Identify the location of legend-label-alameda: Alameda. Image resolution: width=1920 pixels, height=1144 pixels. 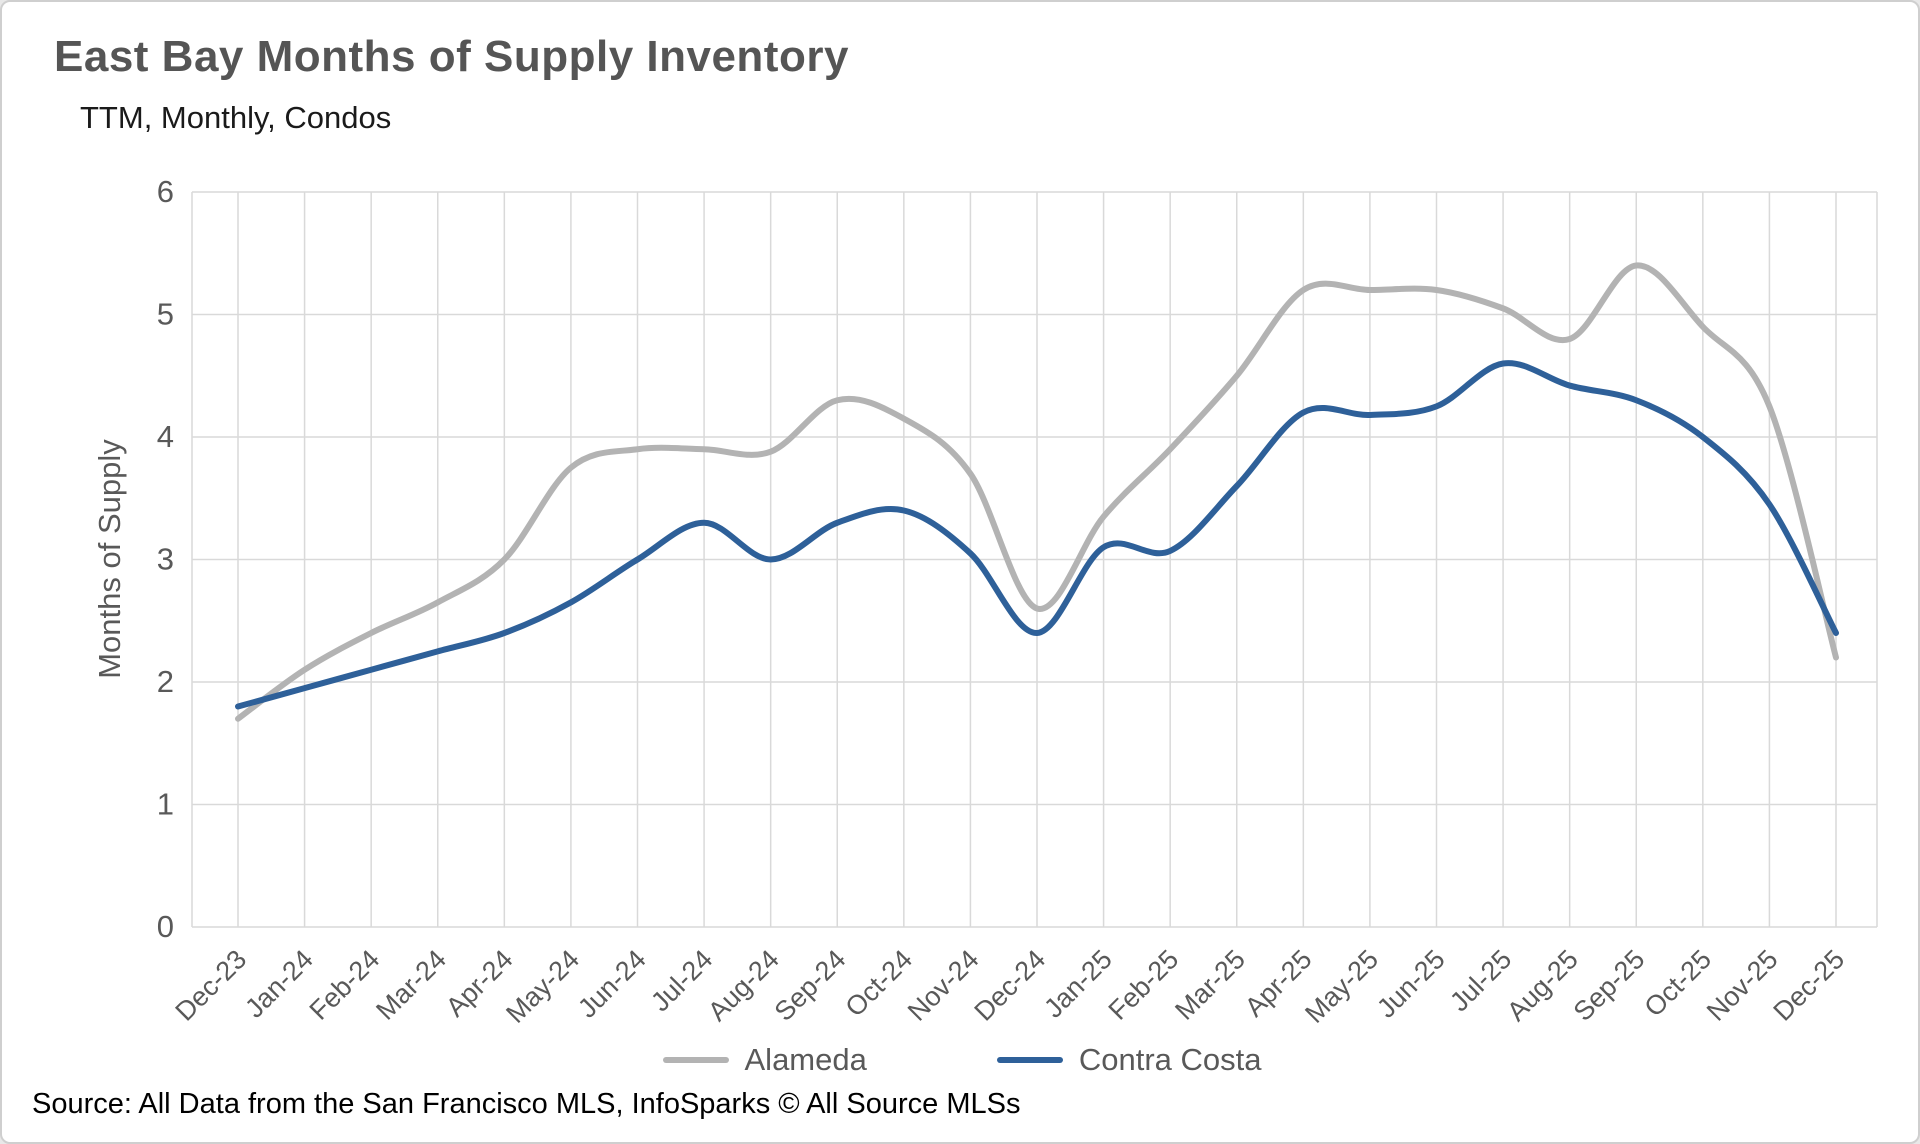
(805, 1059).